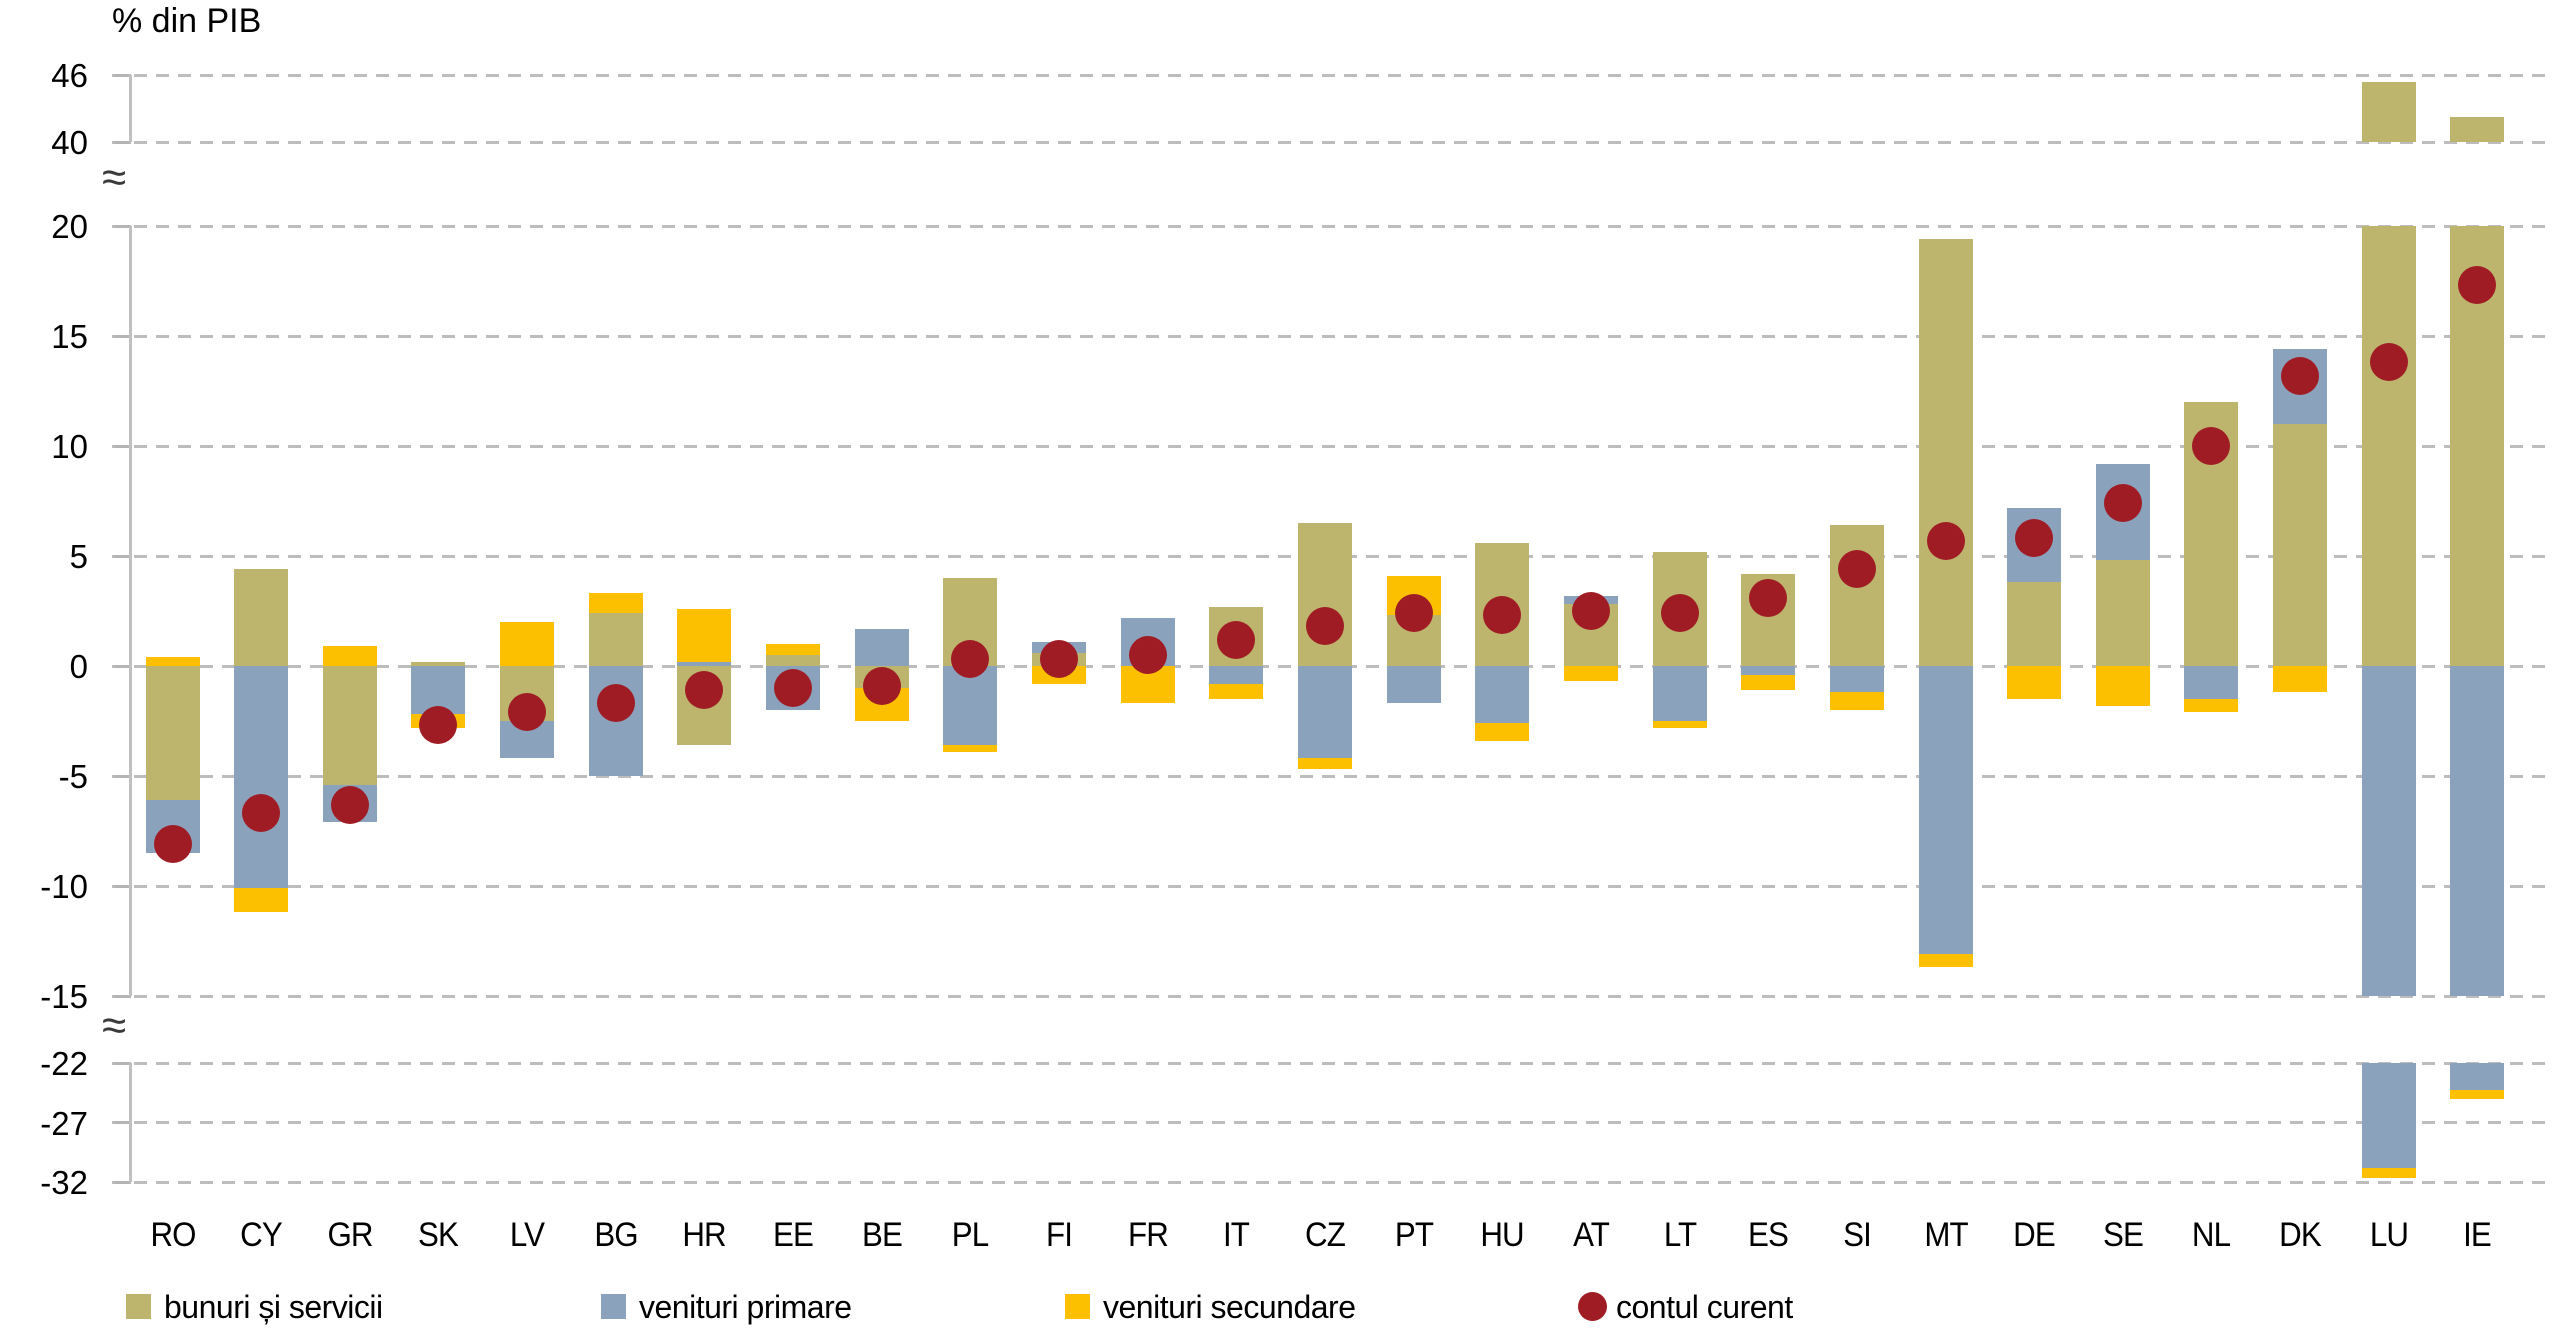 This screenshot has width=2560, height=1343. What do you see at coordinates (1768, 1235) in the screenshot?
I see `x-axis-label: ES` at bounding box center [1768, 1235].